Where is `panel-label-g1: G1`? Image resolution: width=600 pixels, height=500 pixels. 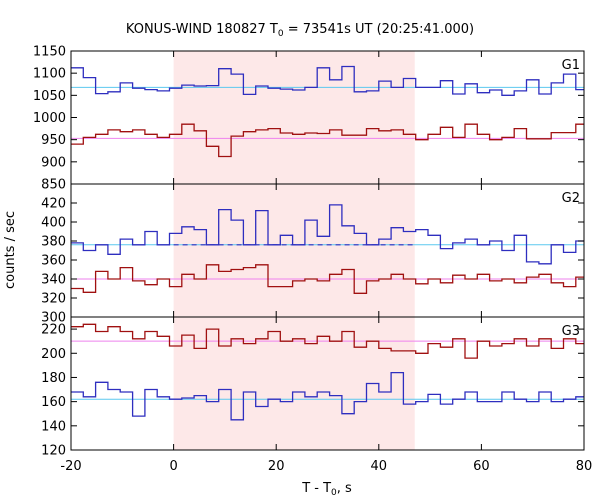
panel-label-g1: G1 is located at coordinates (571, 65).